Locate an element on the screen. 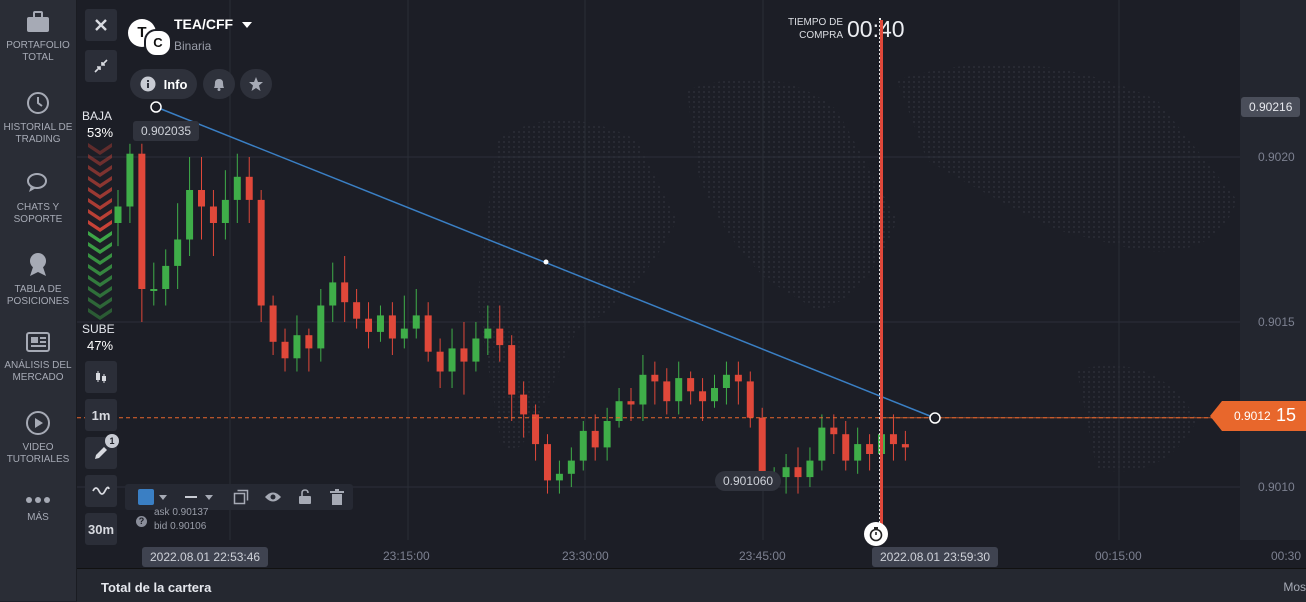 This screenshot has width=1306, height=602. chevron-down-icon is located at coordinates (209, 497).